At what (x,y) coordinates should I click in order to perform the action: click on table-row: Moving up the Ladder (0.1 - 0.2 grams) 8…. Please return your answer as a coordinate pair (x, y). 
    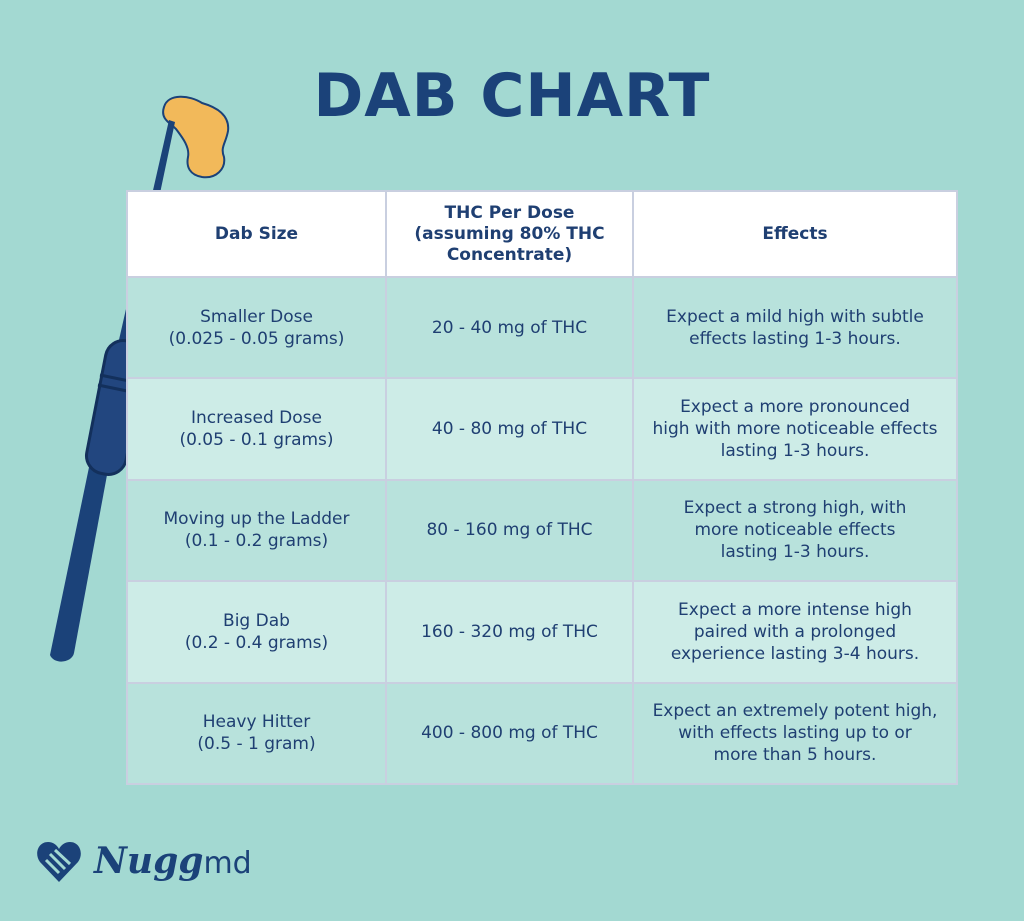
    Looking at the image, I should click on (542, 530).